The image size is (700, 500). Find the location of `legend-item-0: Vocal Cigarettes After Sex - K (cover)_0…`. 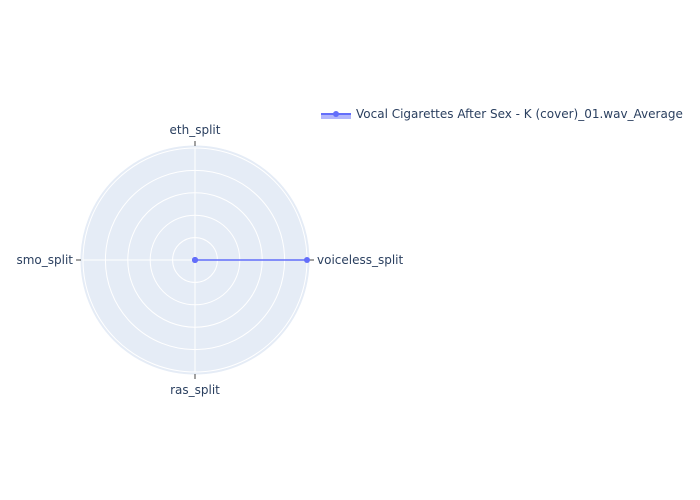

legend-item-0: Vocal Cigarettes After Sex - K (cover)_0… is located at coordinates (502, 114).